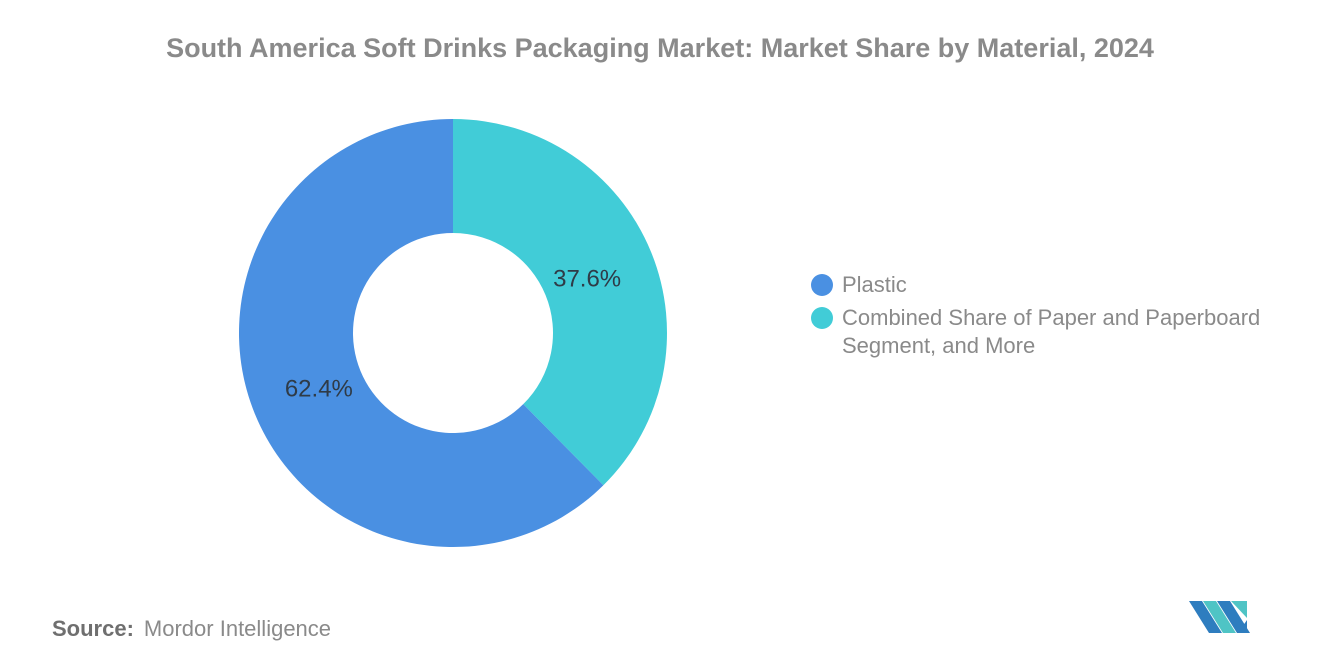  I want to click on donut-slice-combined-share, so click(560, 302).